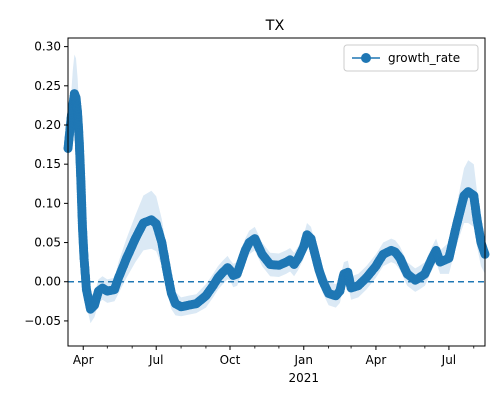 This screenshot has height=400, width=500. I want to click on x-tick-label: Jan, so click(304, 360).